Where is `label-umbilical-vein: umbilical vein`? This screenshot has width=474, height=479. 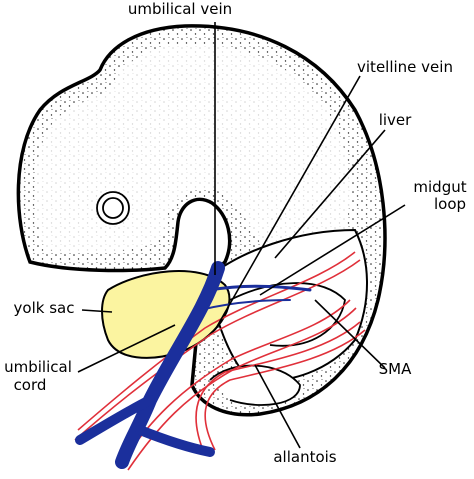
label-umbilical-vein: umbilical vein is located at coordinates (180, 9).